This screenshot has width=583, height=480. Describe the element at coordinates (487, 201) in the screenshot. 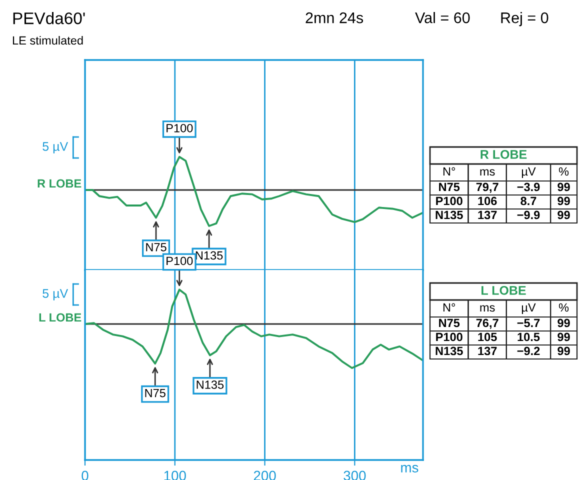

I see `text: 106` at that location.